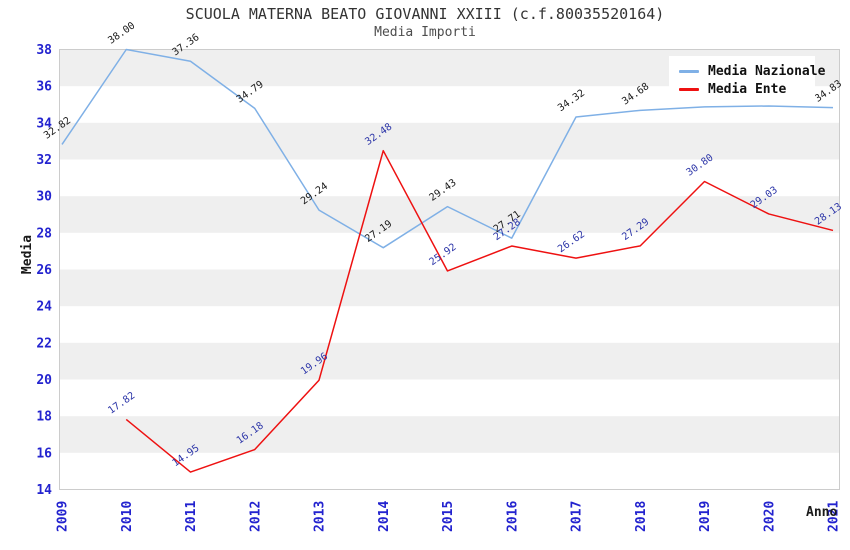 The width and height of the screenshot is (850, 550). What do you see at coordinates (320, 516) in the screenshot?
I see `x-tick-label: 2013` at bounding box center [320, 516].